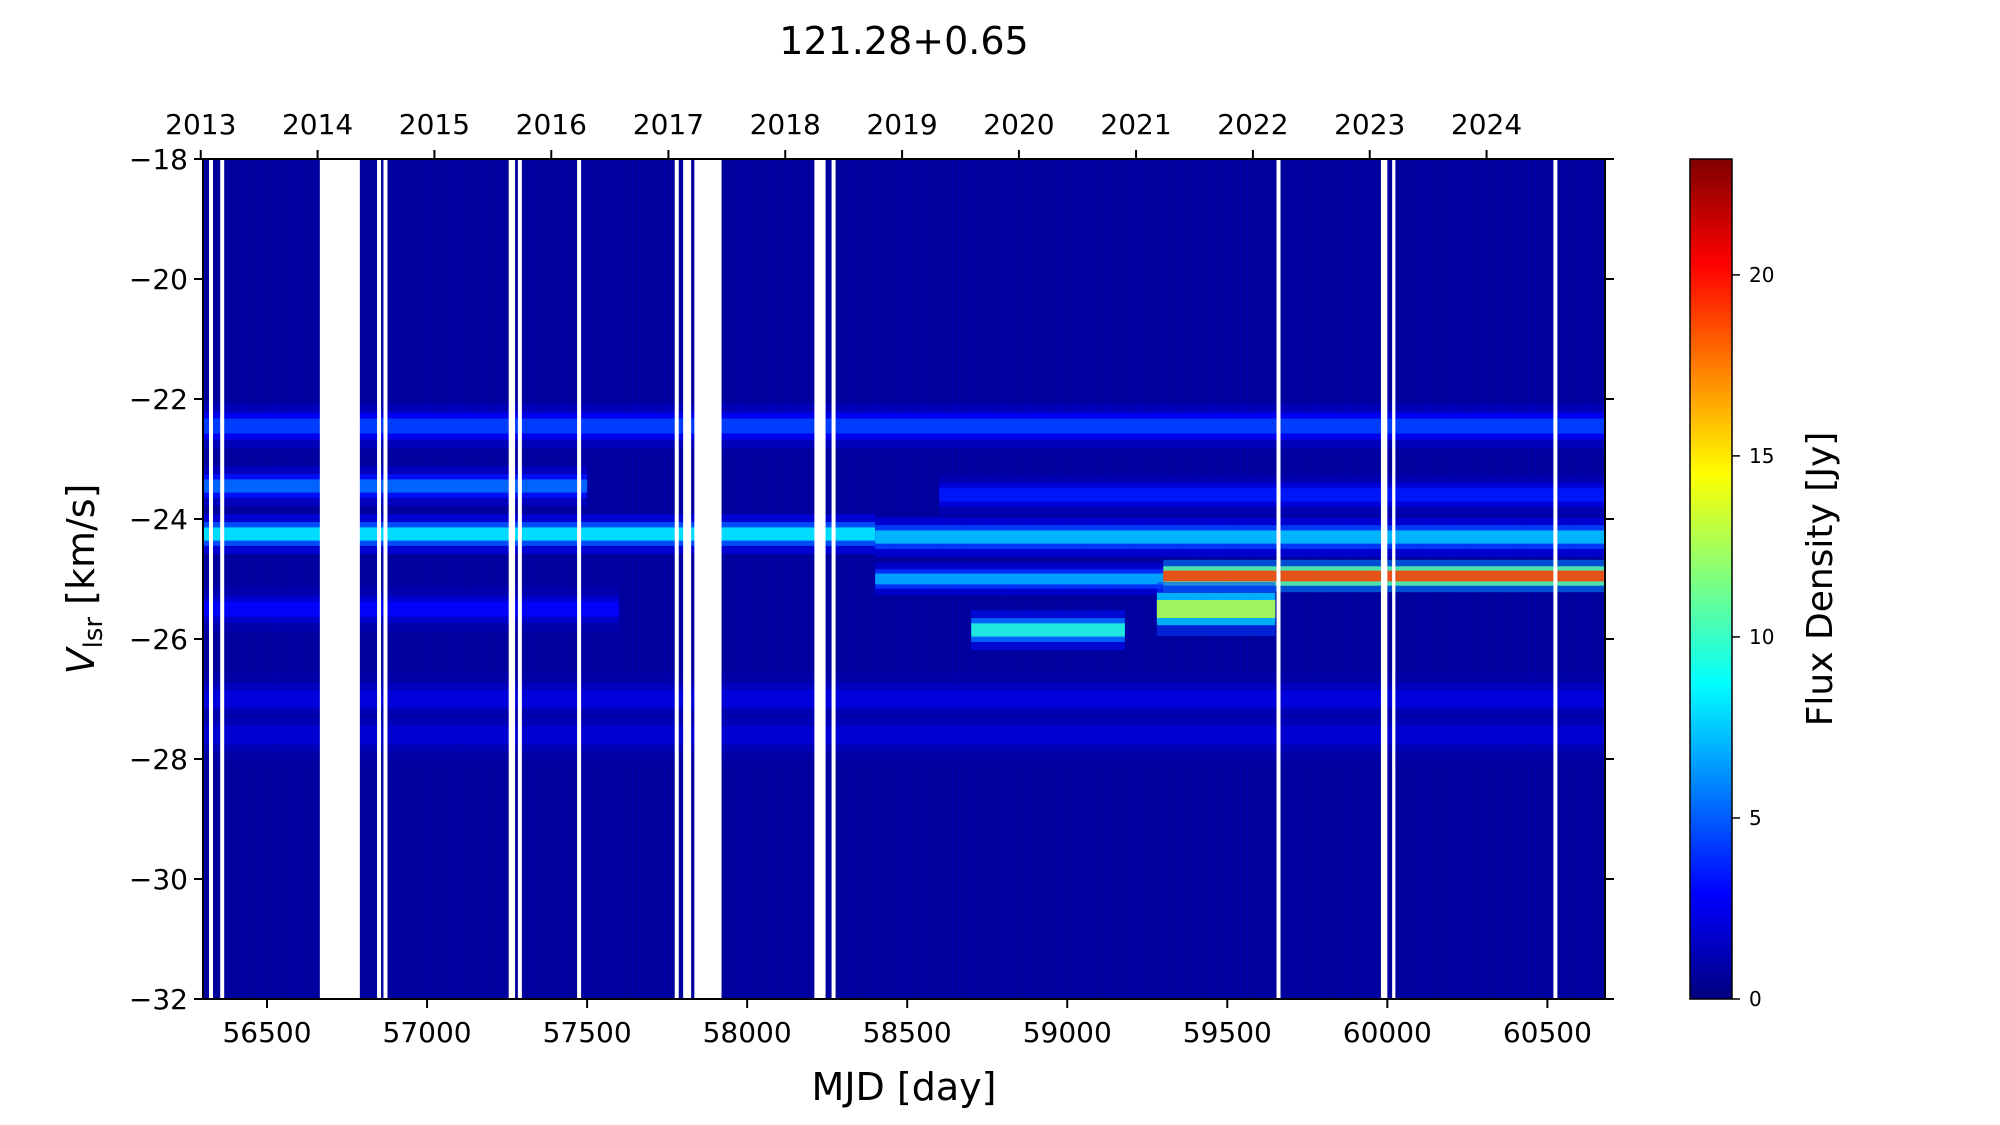 The width and height of the screenshot is (2000, 1125). What do you see at coordinates (1711, 579) in the screenshot?
I see `colorbar-gradient` at bounding box center [1711, 579].